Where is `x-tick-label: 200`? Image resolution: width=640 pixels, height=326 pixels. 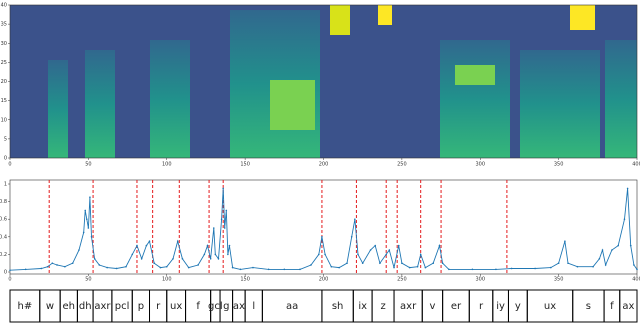 x-tick-label: 200 is located at coordinates (324, 165).